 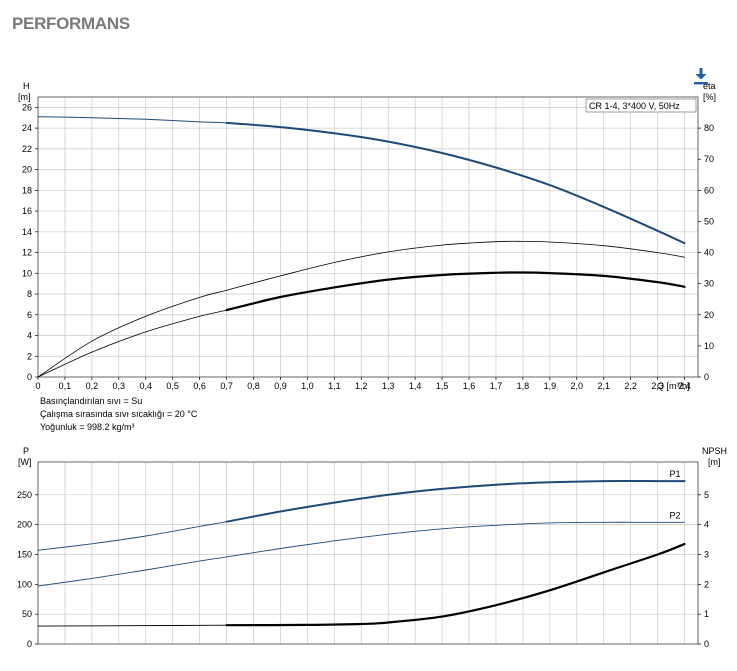 I want to click on y-right-tick-label: 60, so click(x=709, y=190).